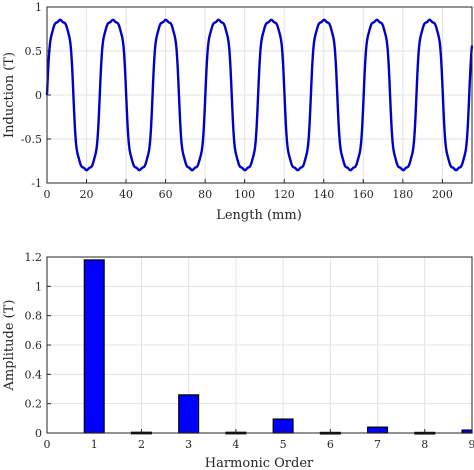 Image resolution: width=474 pixels, height=470 pixels. What do you see at coordinates (377, 444) in the screenshot?
I see `harmonic-x-tick-label: 7` at bounding box center [377, 444].